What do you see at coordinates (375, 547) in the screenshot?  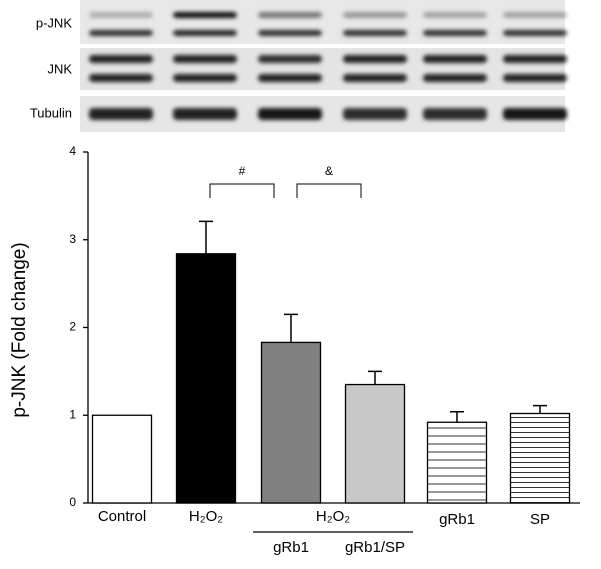 I see `x-tick-label: gRb1/SP` at bounding box center [375, 547].